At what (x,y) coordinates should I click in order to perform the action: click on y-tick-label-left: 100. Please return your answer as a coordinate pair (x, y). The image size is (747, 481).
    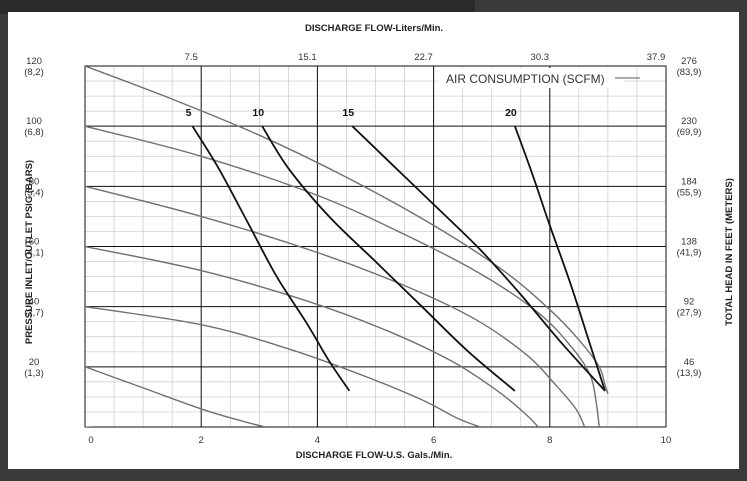
    Looking at the image, I should click on (34, 121).